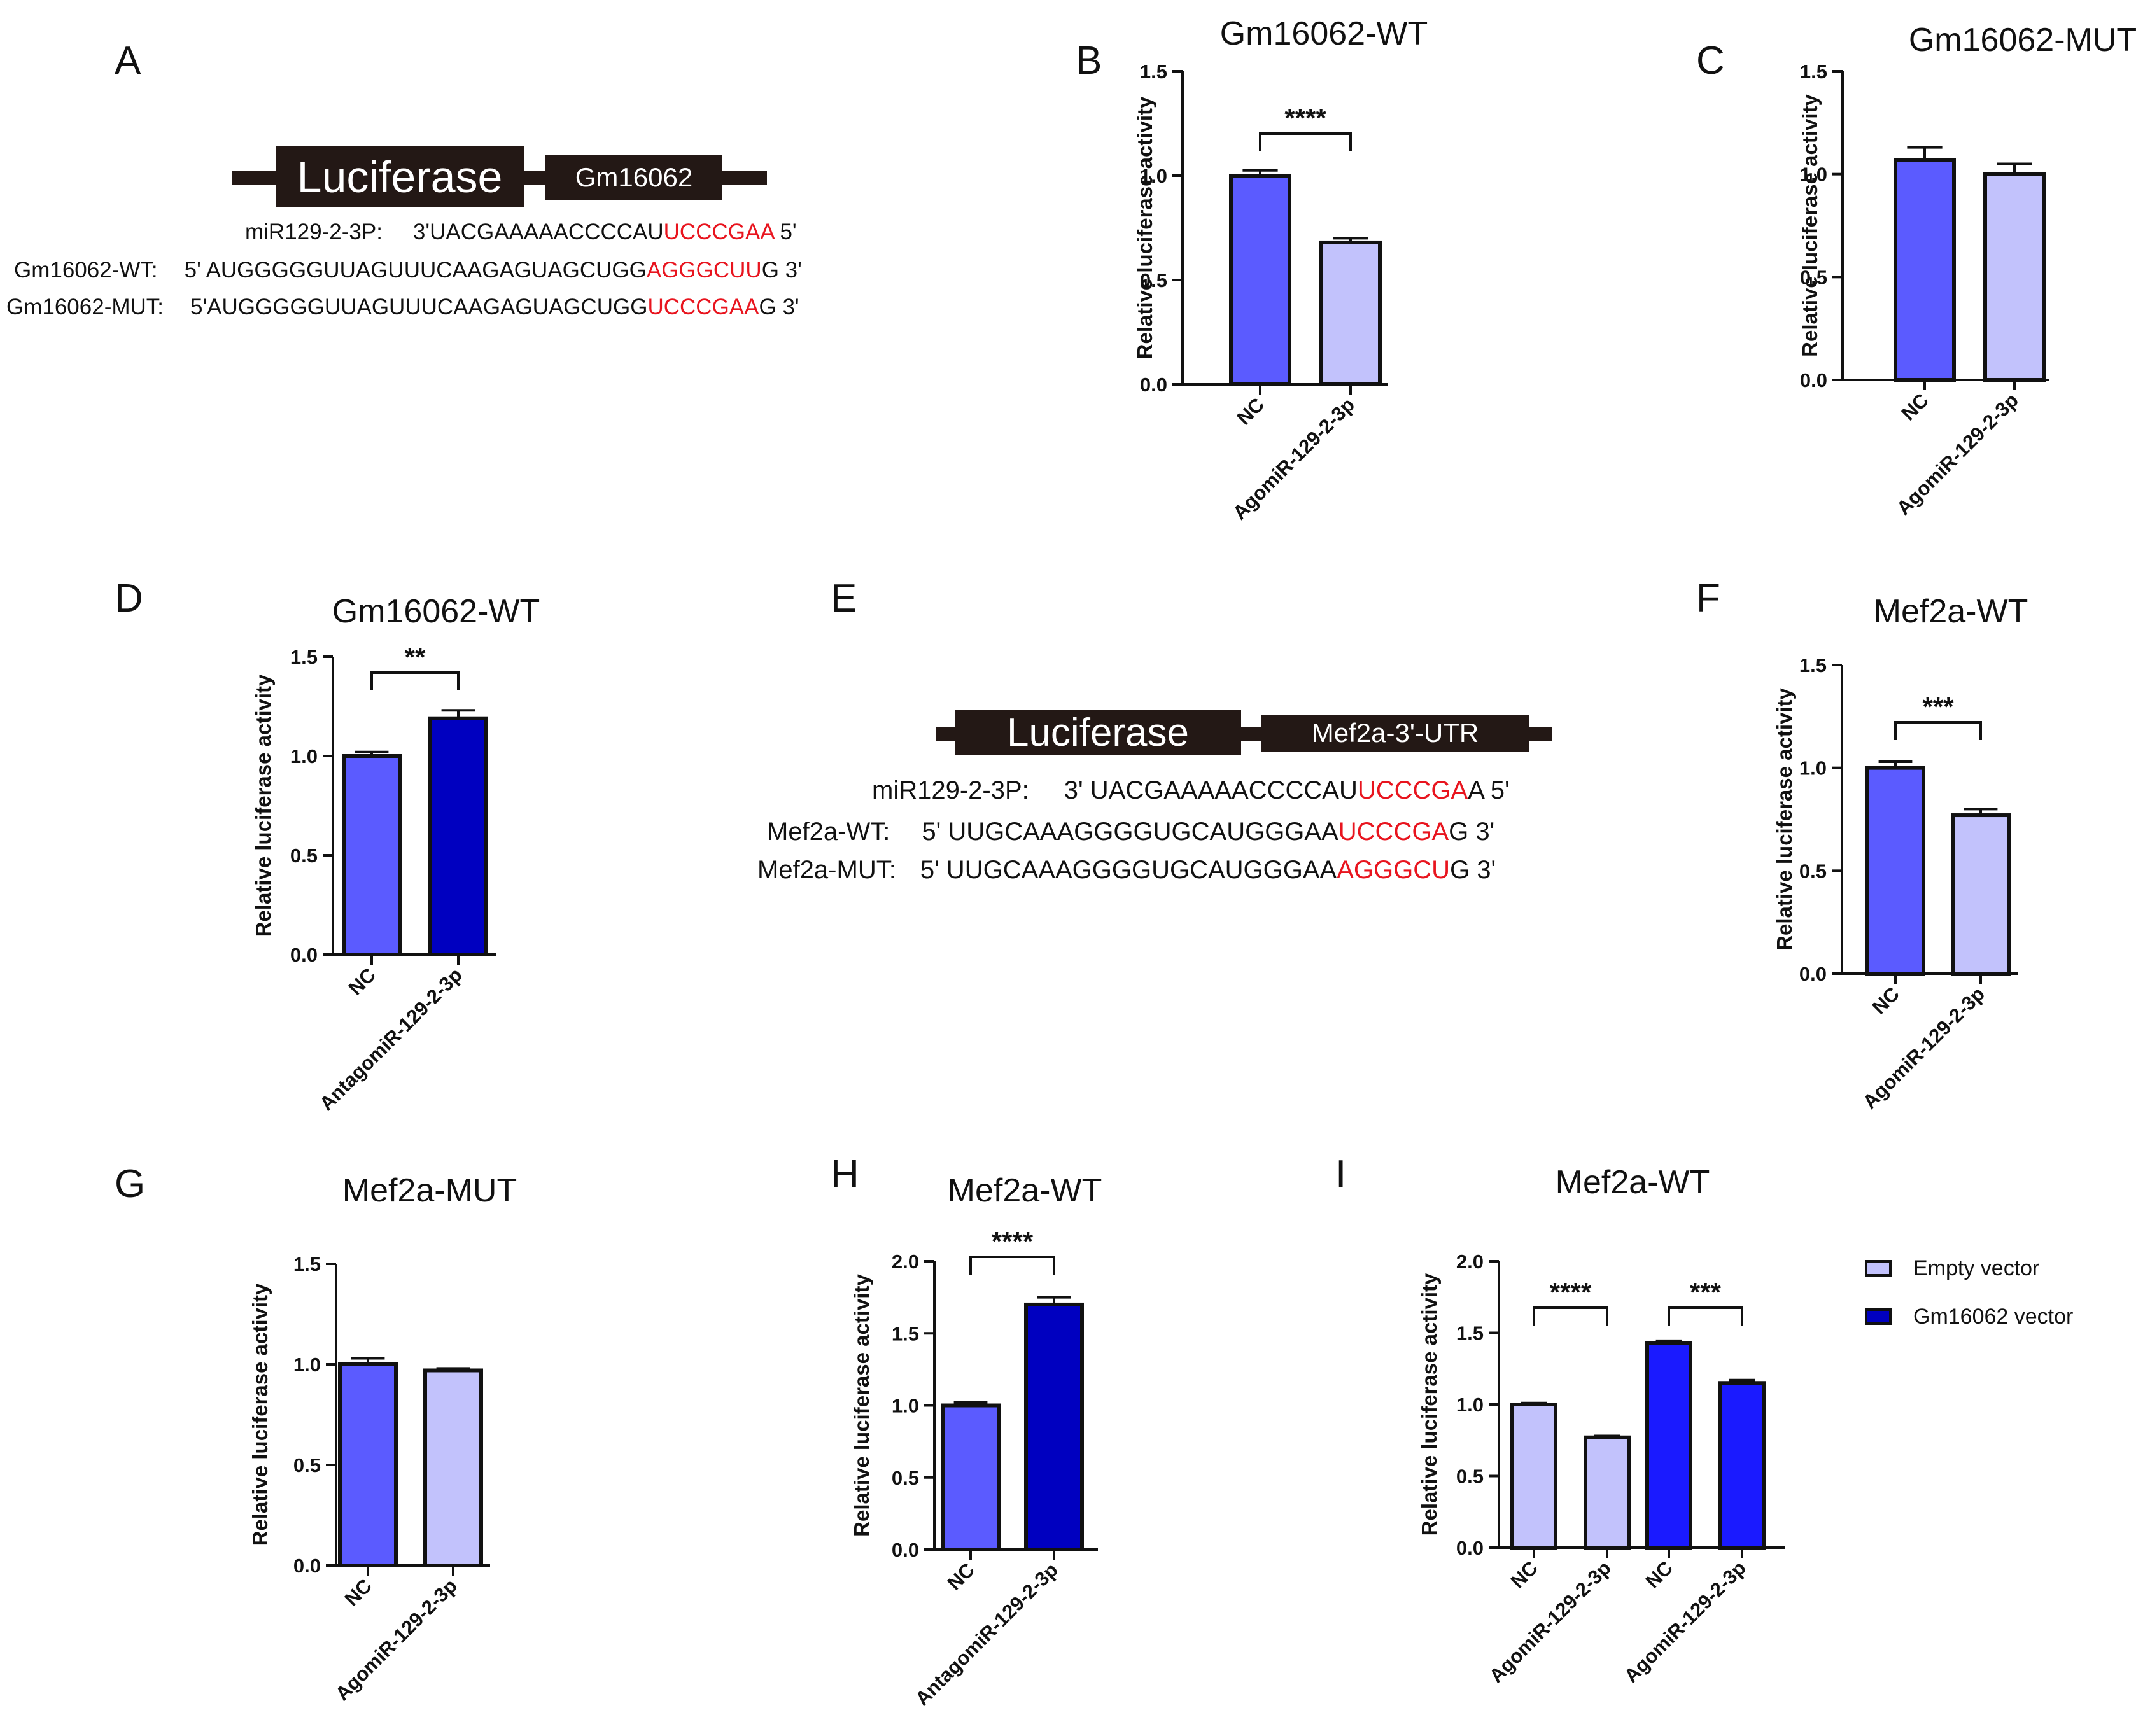 The image size is (2150, 1736). What do you see at coordinates (128, 61) in the screenshot?
I see `panel-label-a: A` at bounding box center [128, 61].